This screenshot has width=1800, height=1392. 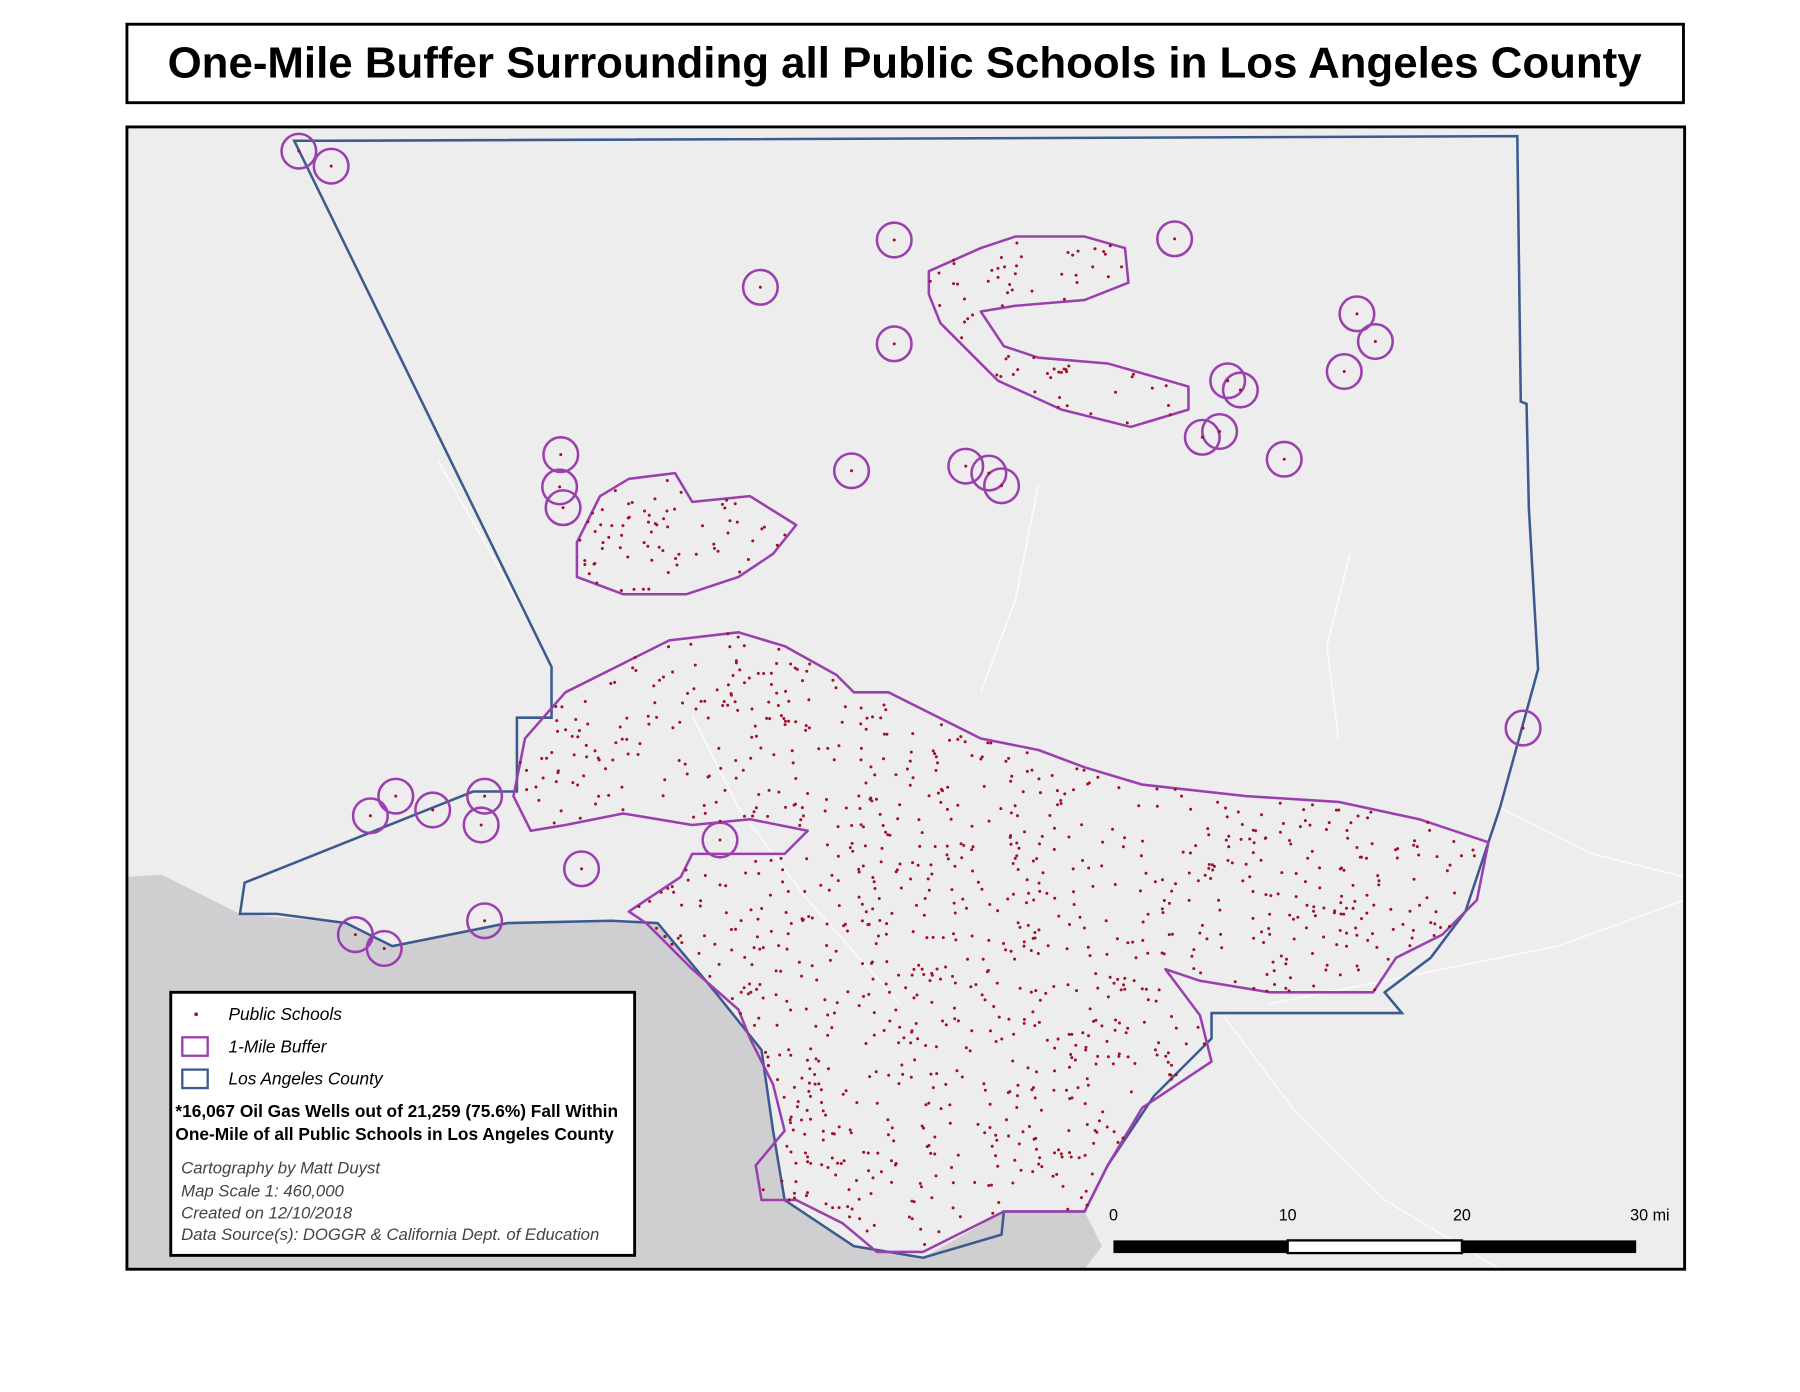 What do you see at coordinates (262, 1190) in the screenshot?
I see `credit: Map Scale 1: 460,000` at bounding box center [262, 1190].